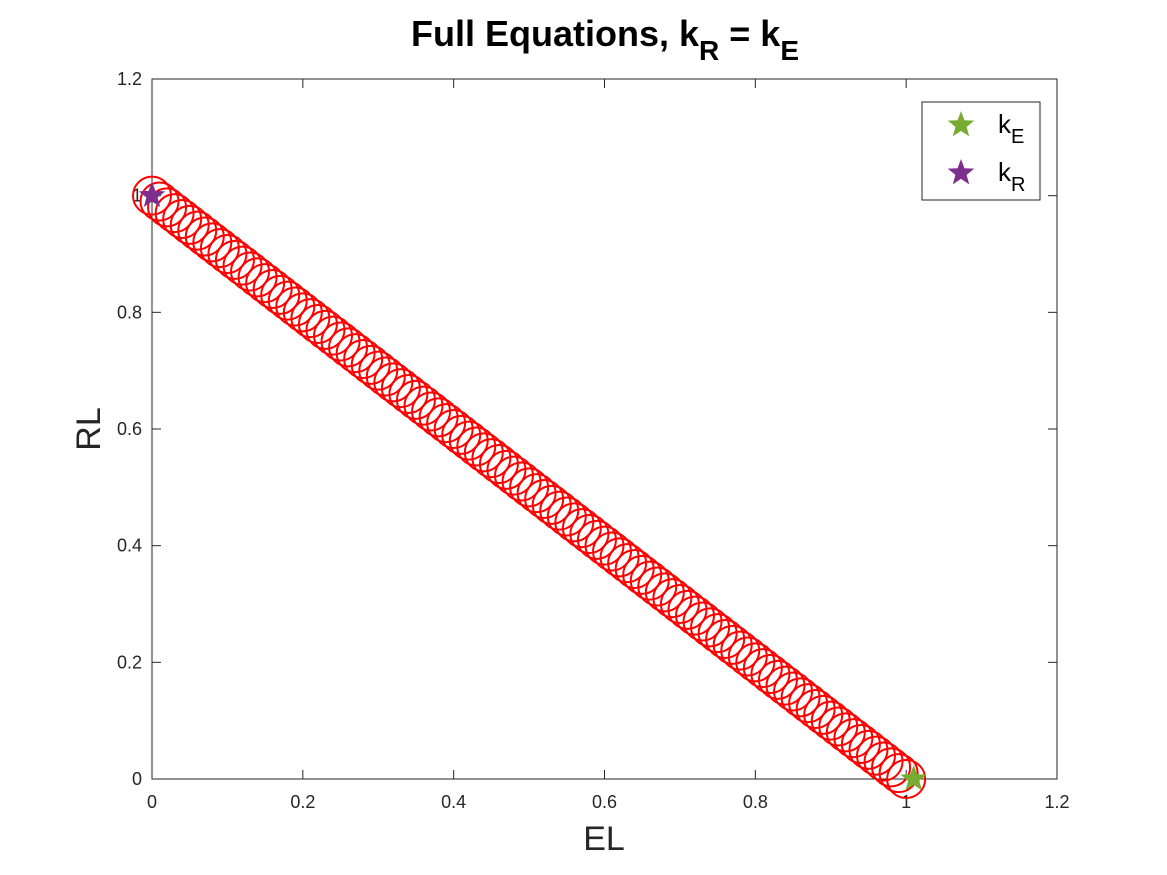 This screenshot has width=1167, height=875. I want to click on chart-title-sub2: E, so click(789, 50).